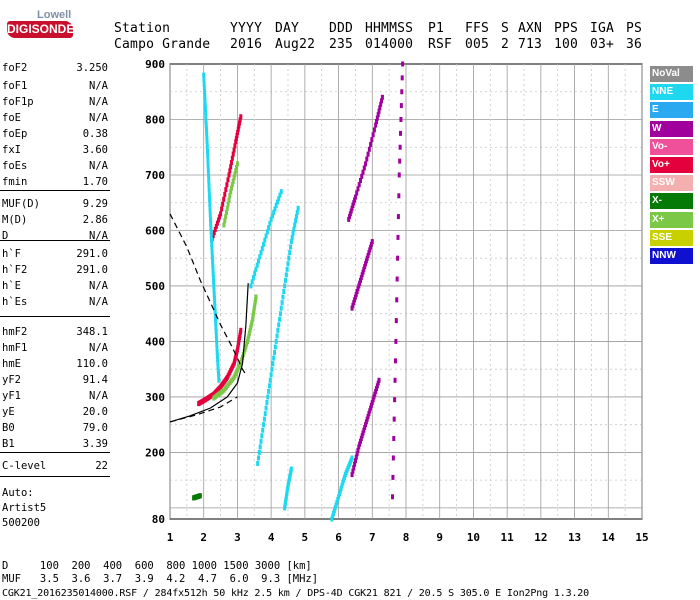 The height and width of the screenshot is (600, 700). I want to click on legend-item: Vo-, so click(671, 146).